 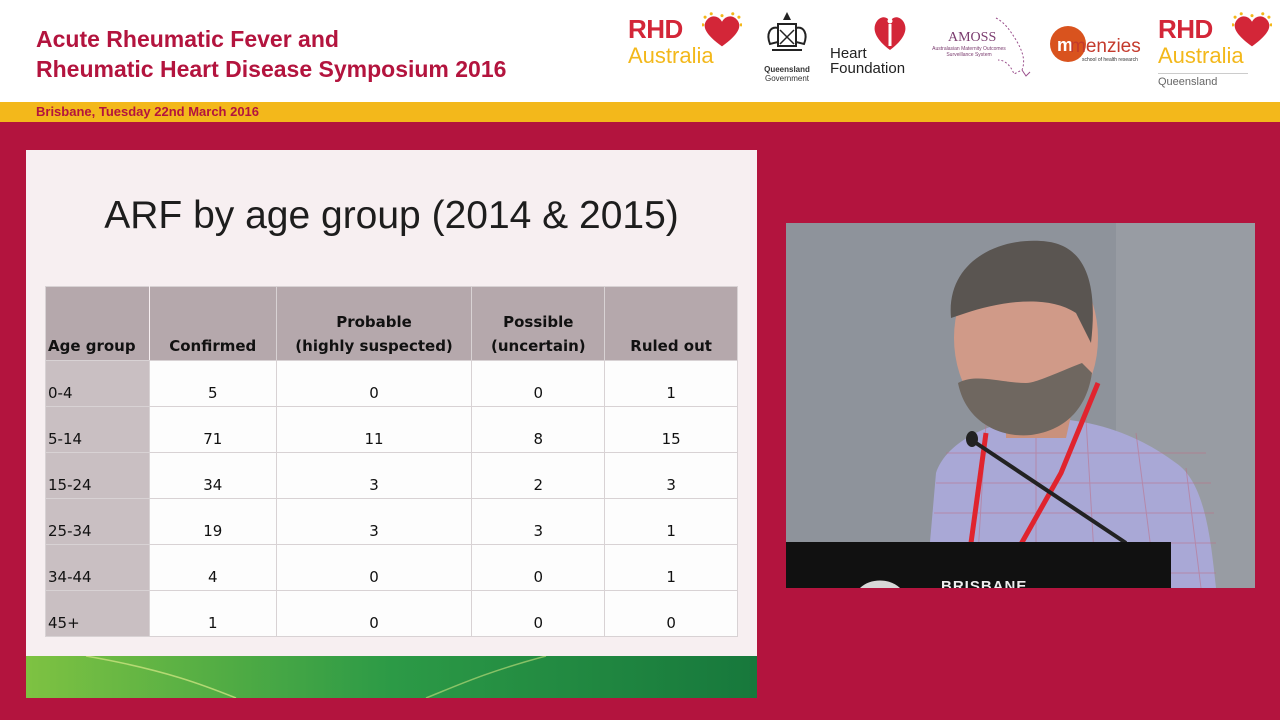 I want to click on header-ruled-out-label: Ruled out, so click(x=671, y=346).